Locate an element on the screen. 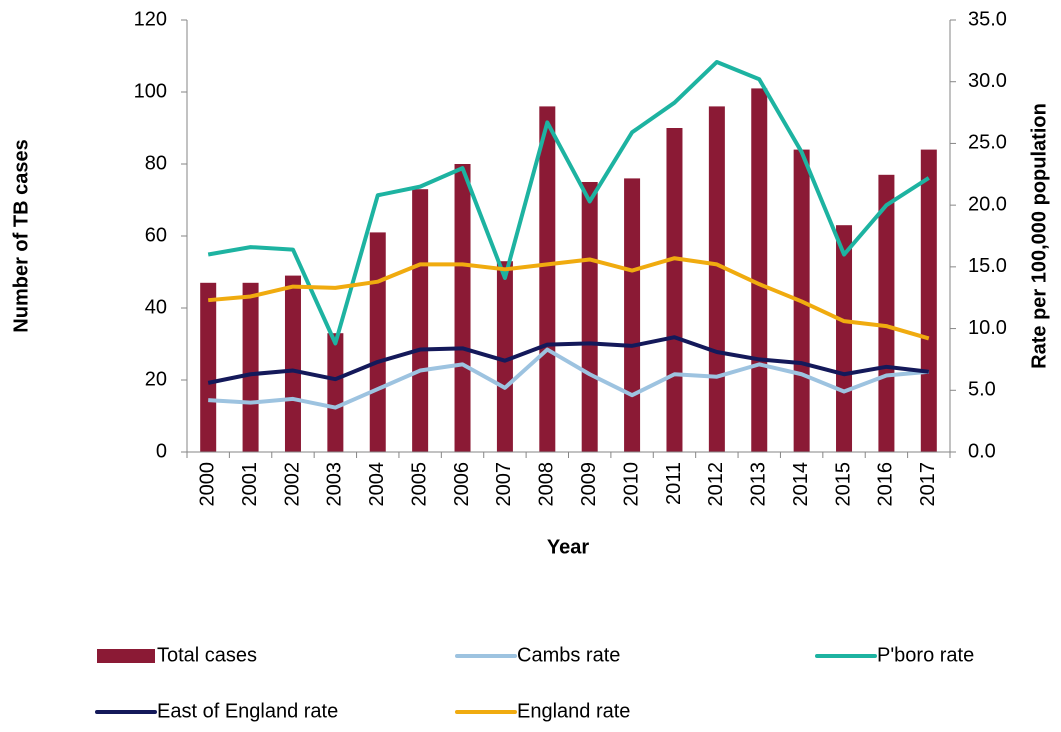 The width and height of the screenshot is (1061, 732). x-tick-label: 2012 is located at coordinates (716, 484).